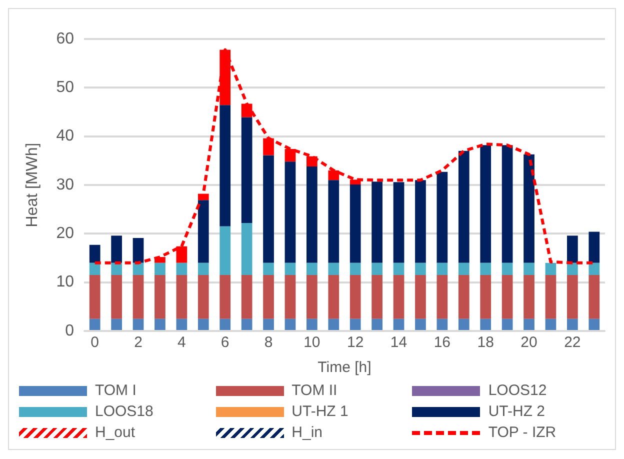 This screenshot has width=624, height=459. What do you see at coordinates (522, 432) in the screenshot?
I see `legend-label: TOP - IZR` at bounding box center [522, 432].